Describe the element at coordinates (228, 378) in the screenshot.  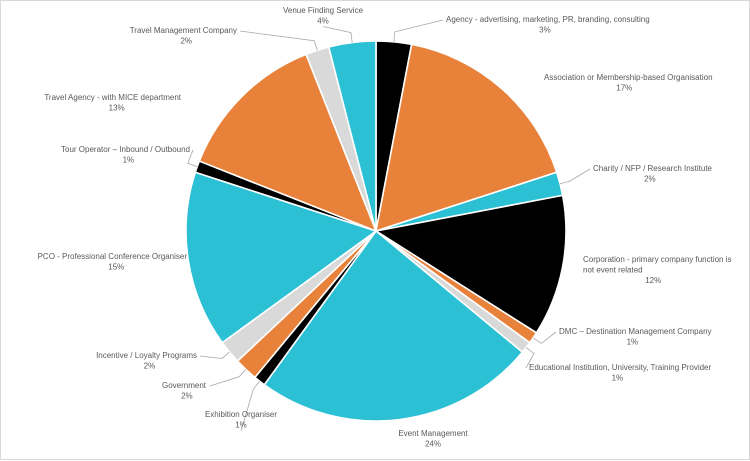
I see `leader-line-government` at that location.